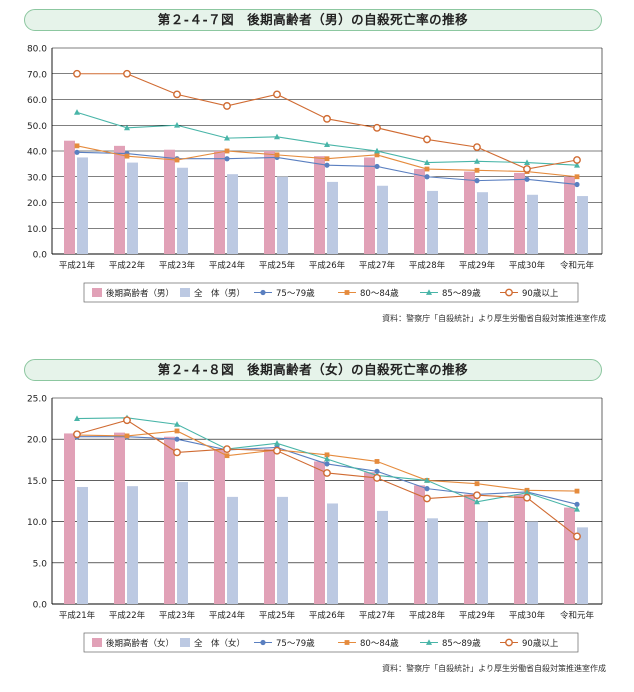 The height and width of the screenshot is (692, 634). What do you see at coordinates (40, 256) in the screenshot?
I see `y-tick-label: 0.0` at bounding box center [40, 256].